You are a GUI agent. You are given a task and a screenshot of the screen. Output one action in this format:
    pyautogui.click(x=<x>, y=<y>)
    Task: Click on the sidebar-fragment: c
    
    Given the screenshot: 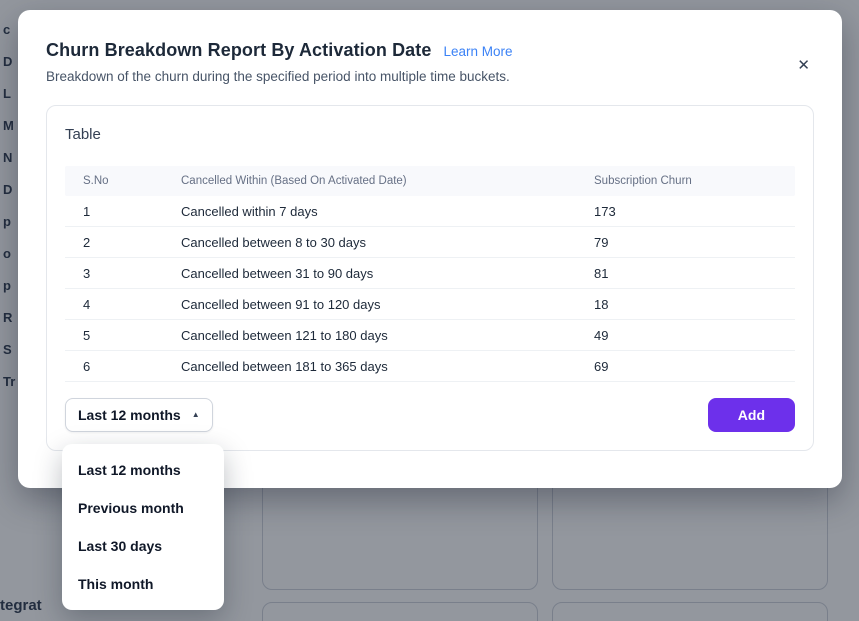 What is the action you would take?
    pyautogui.click(x=7, y=29)
    